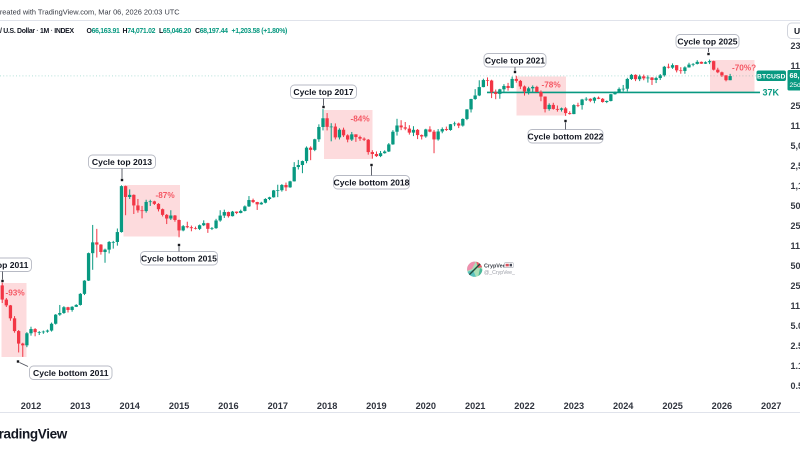  I want to click on svg-text: @_CrypVee_, so click(499, 273).